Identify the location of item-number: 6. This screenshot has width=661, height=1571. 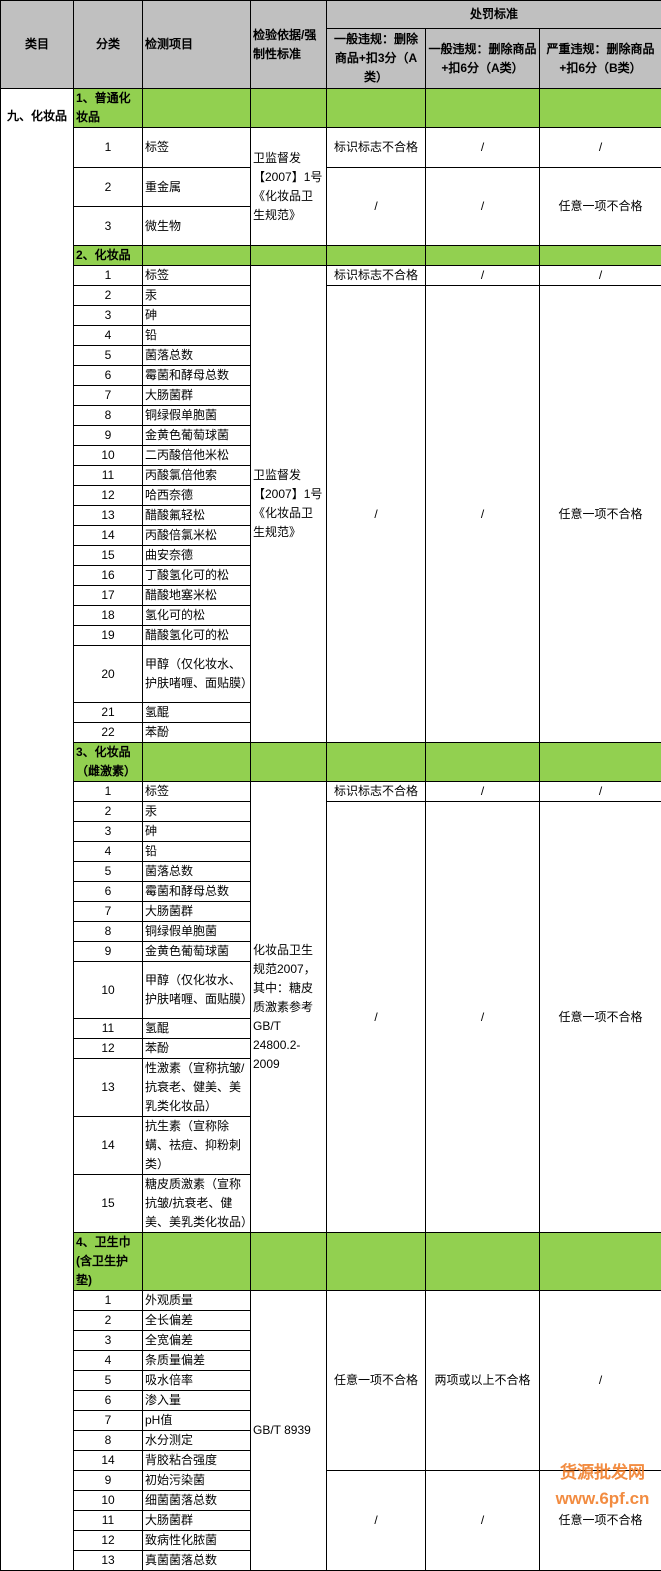
(108, 892).